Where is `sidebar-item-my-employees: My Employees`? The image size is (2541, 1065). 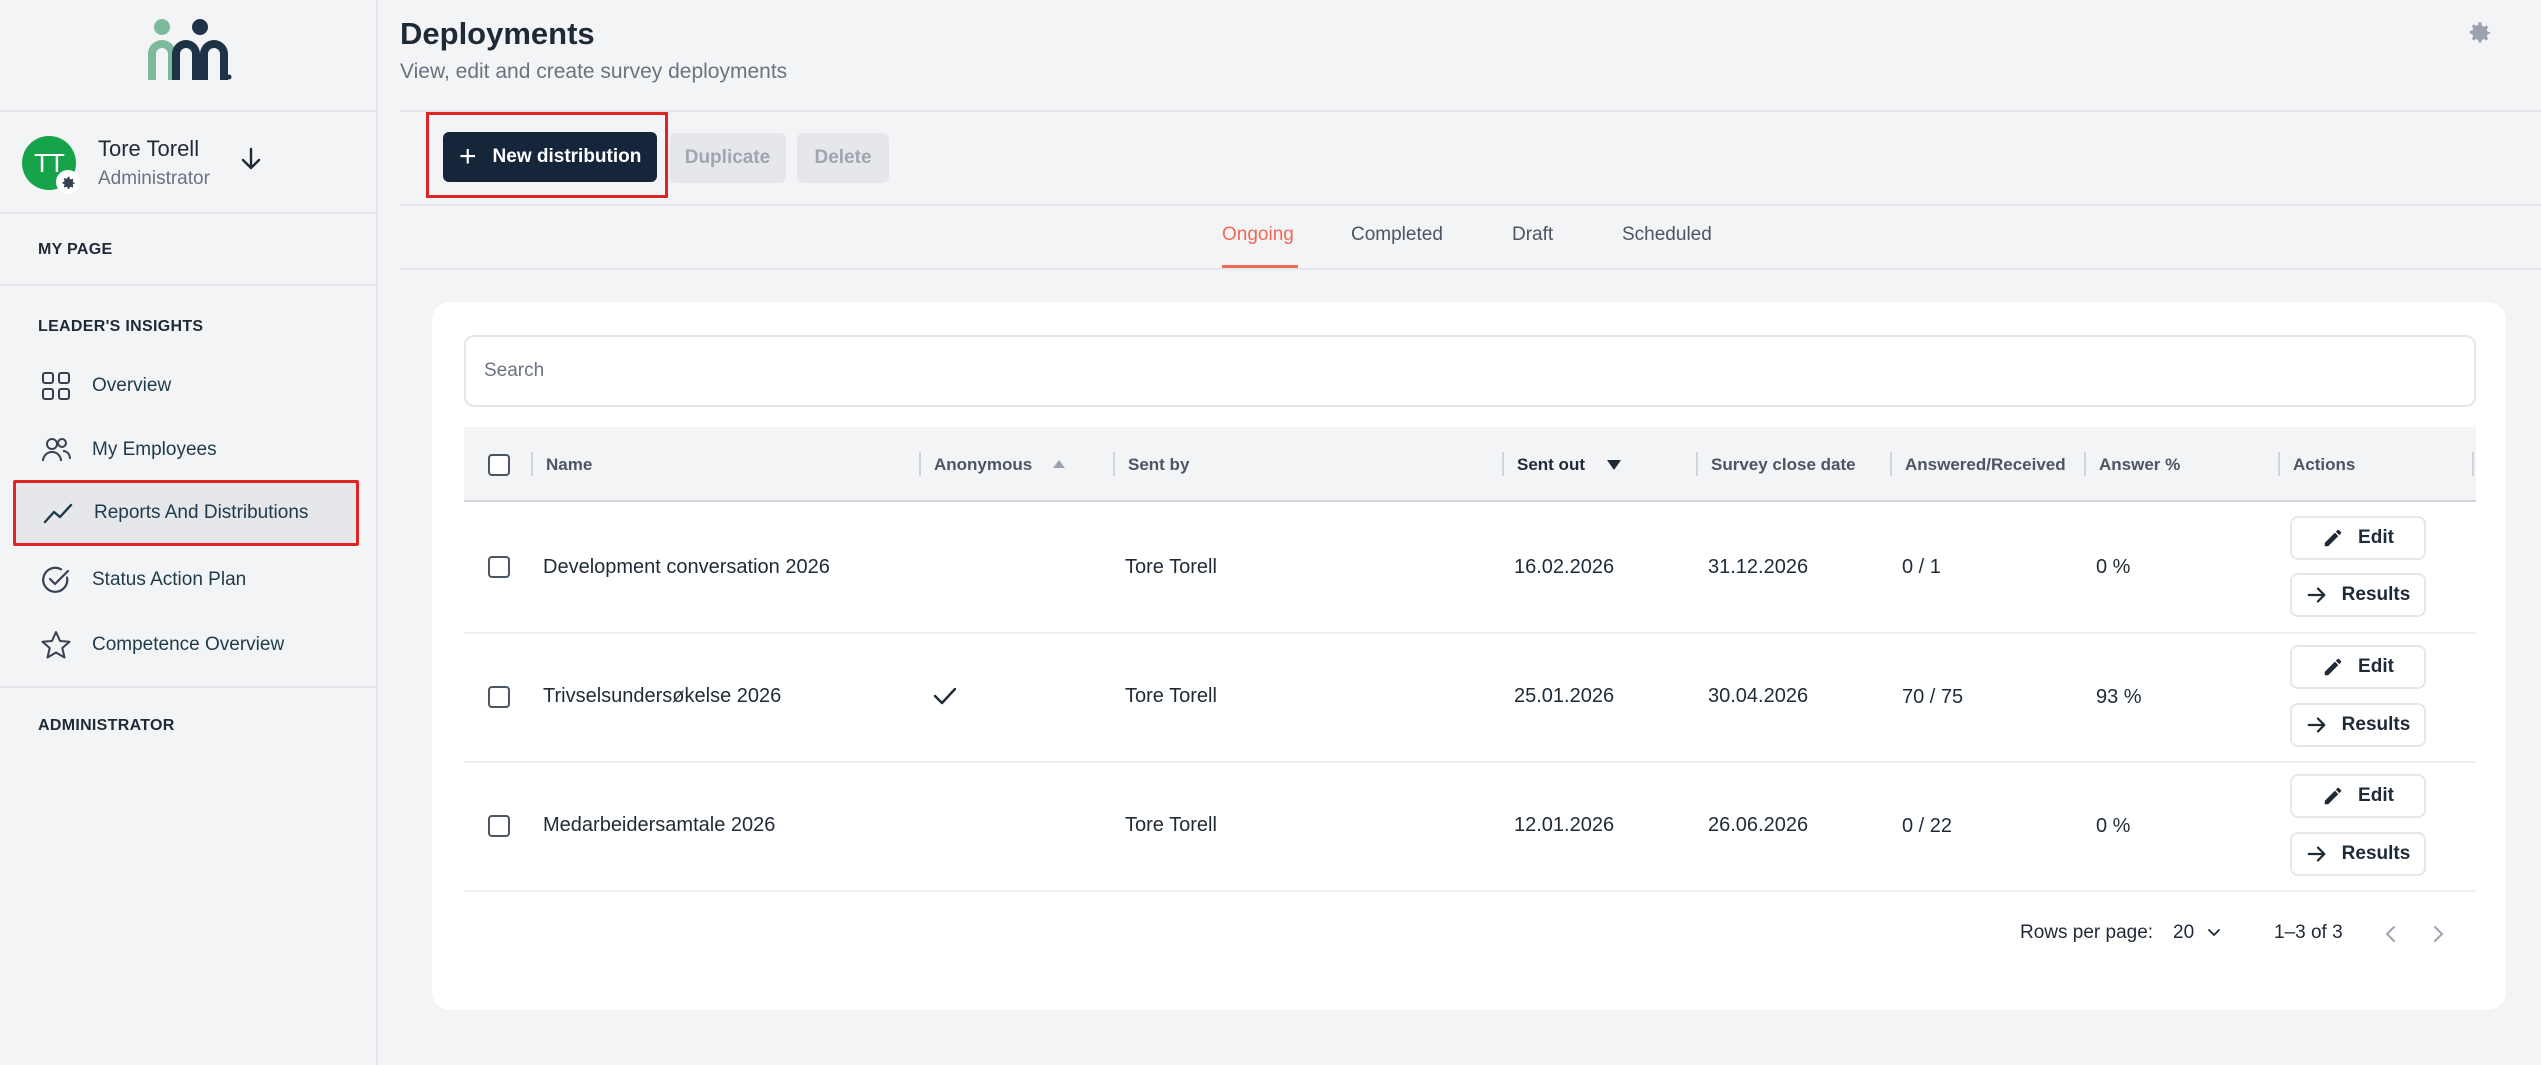
sidebar-item-my-employees: My Employees is located at coordinates (186, 450).